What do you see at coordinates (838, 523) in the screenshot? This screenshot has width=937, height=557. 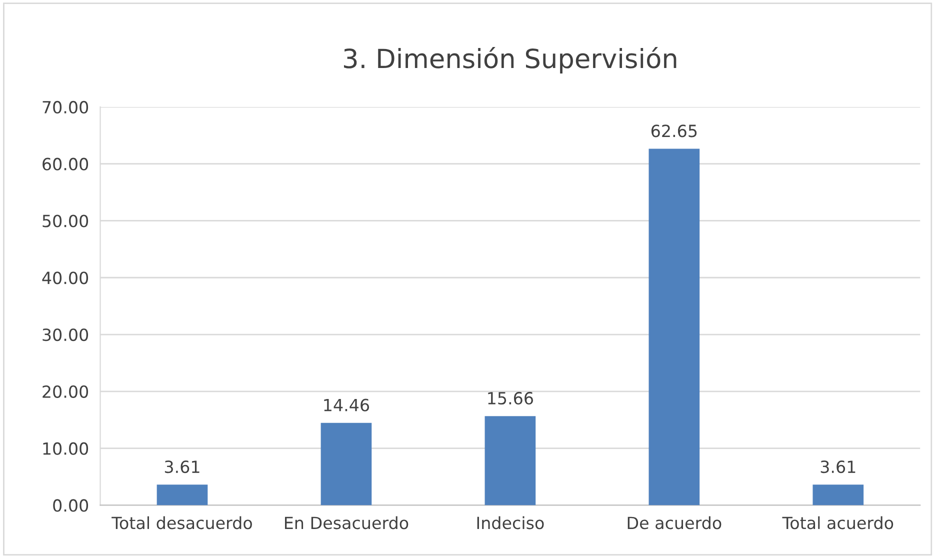 I see `x-tick-label: Total acuerdo` at bounding box center [838, 523].